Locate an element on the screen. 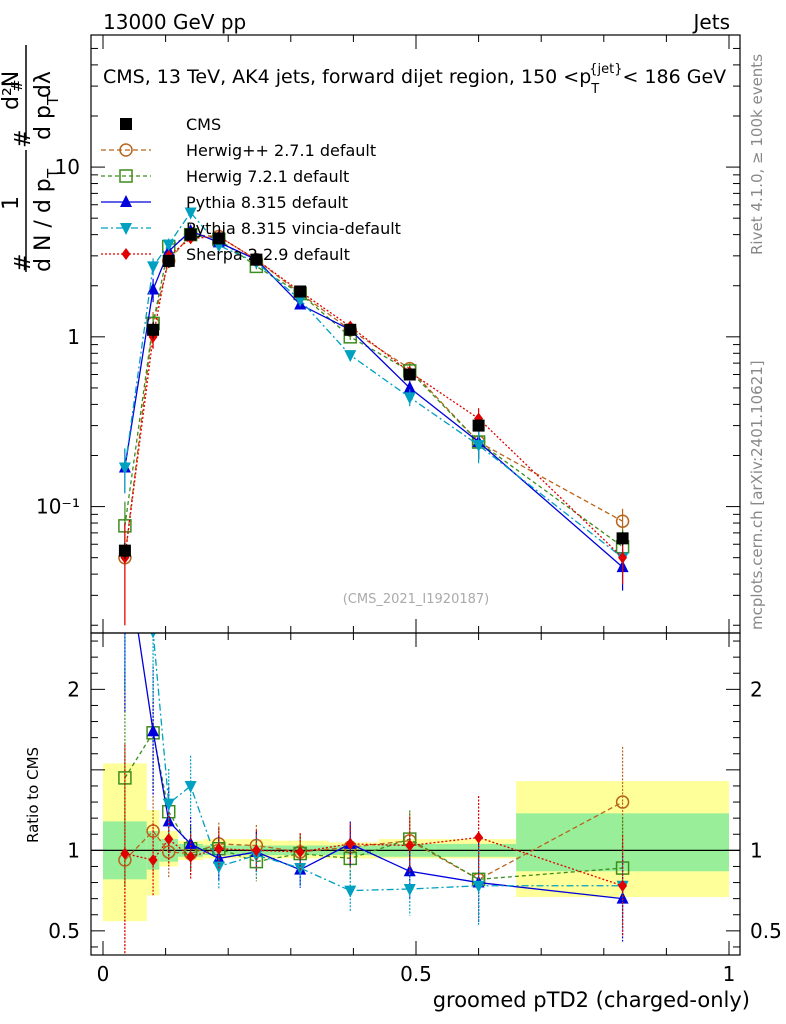 This screenshot has width=786, height=1024. y-tick-label-ratio-right: 0.5 is located at coordinates (766, 931).